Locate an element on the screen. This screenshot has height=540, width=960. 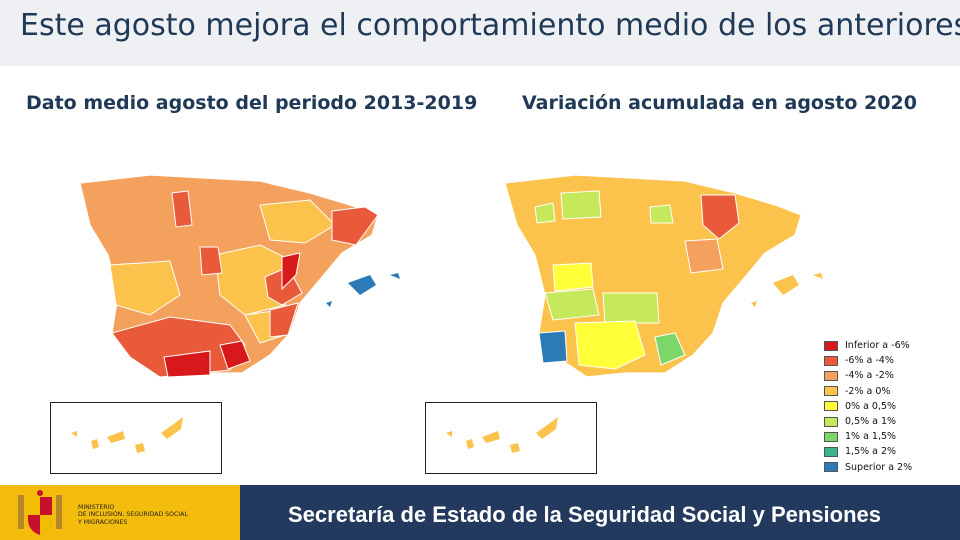
right-region-huesca is located at coordinates (720, 217).